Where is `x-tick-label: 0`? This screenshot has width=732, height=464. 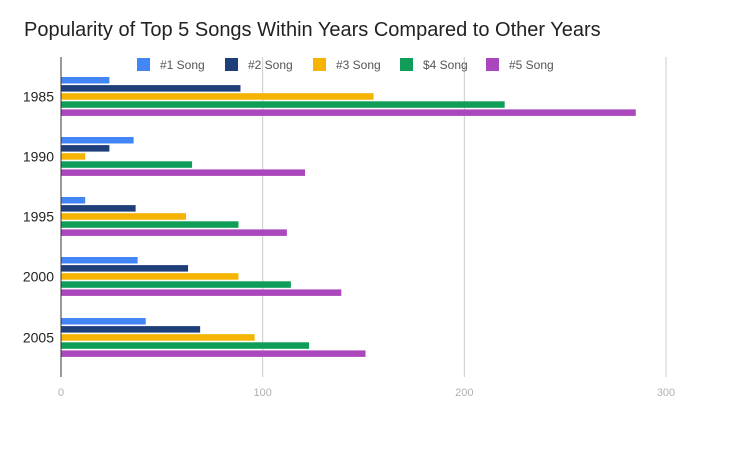 x-tick-label: 0 is located at coordinates (61, 393).